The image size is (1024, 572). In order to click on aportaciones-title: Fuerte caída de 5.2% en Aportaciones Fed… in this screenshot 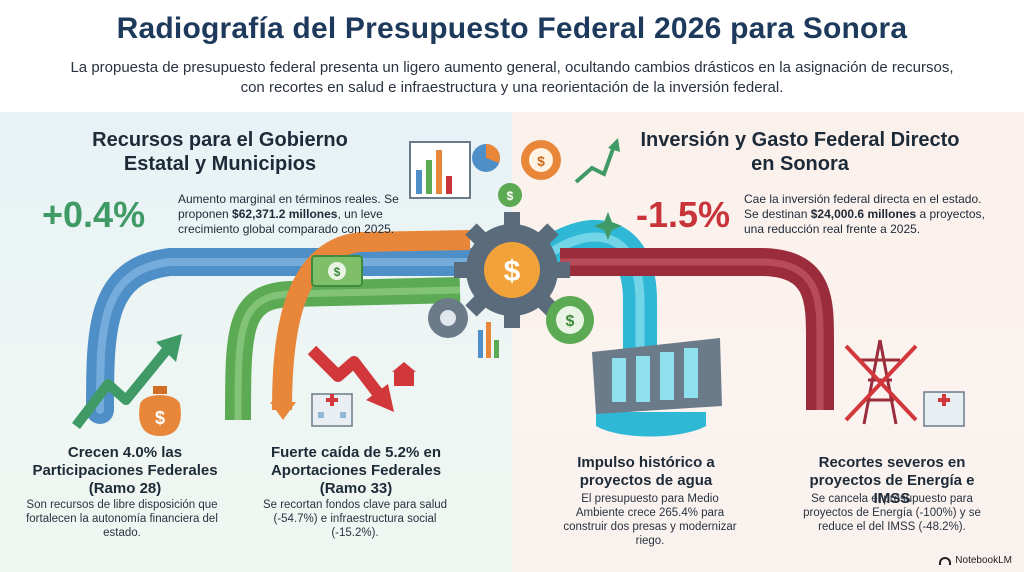, I will do `click(356, 470)`.